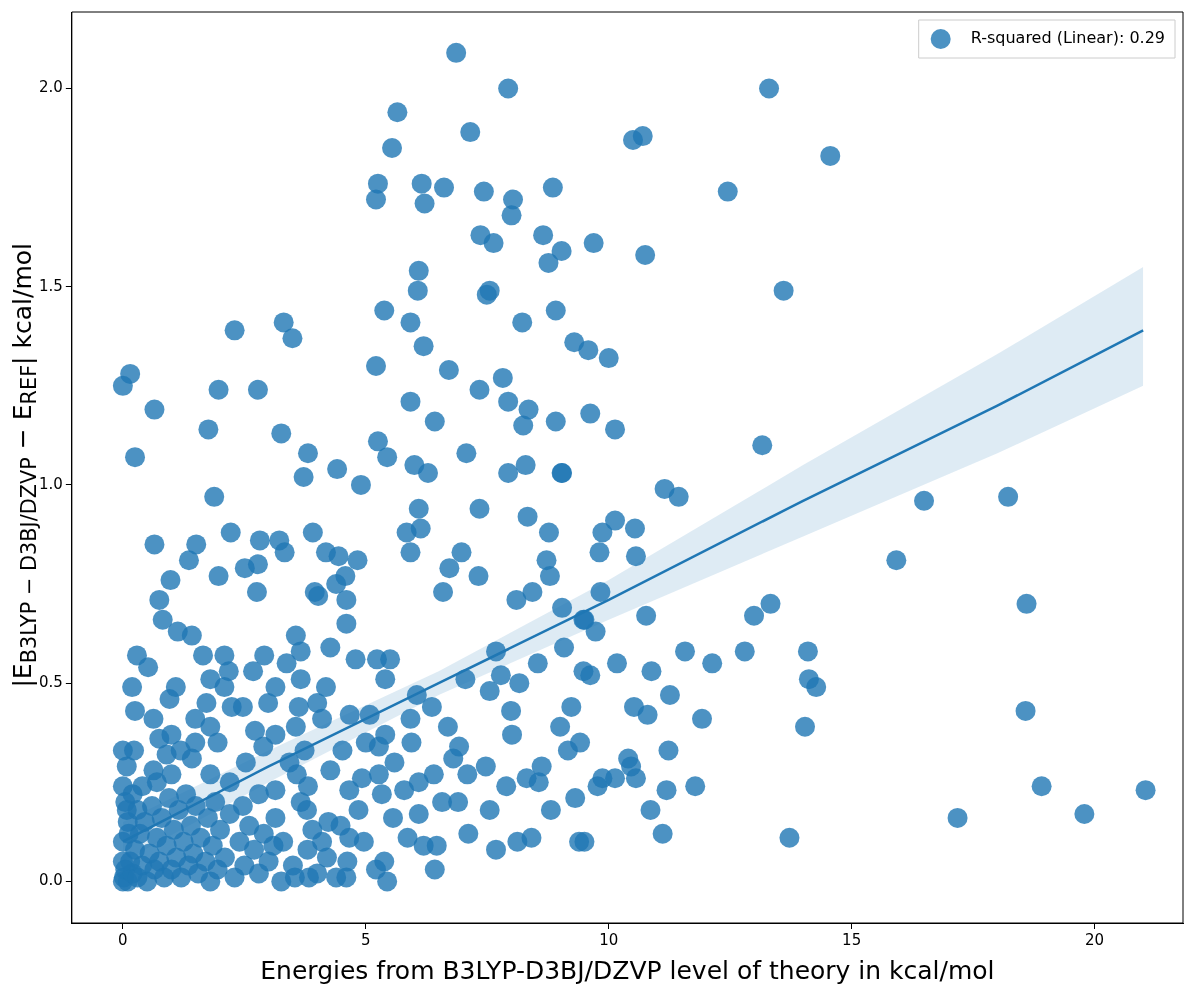 The width and height of the screenshot is (1193, 995). What do you see at coordinates (852, 939) in the screenshot?
I see `x-tick-label: 15` at bounding box center [852, 939].